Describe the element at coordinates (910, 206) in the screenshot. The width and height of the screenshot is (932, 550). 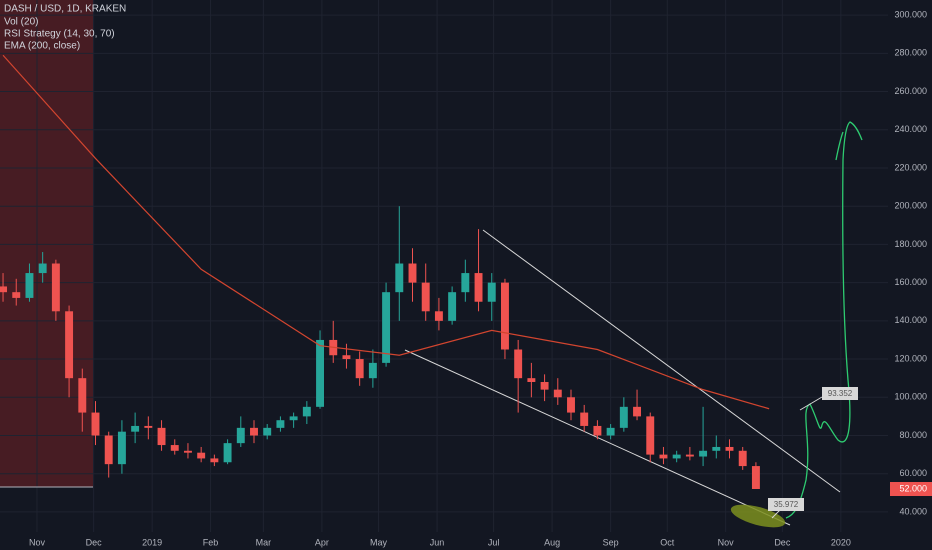
I see `y-tick-label: 200.000` at that location.